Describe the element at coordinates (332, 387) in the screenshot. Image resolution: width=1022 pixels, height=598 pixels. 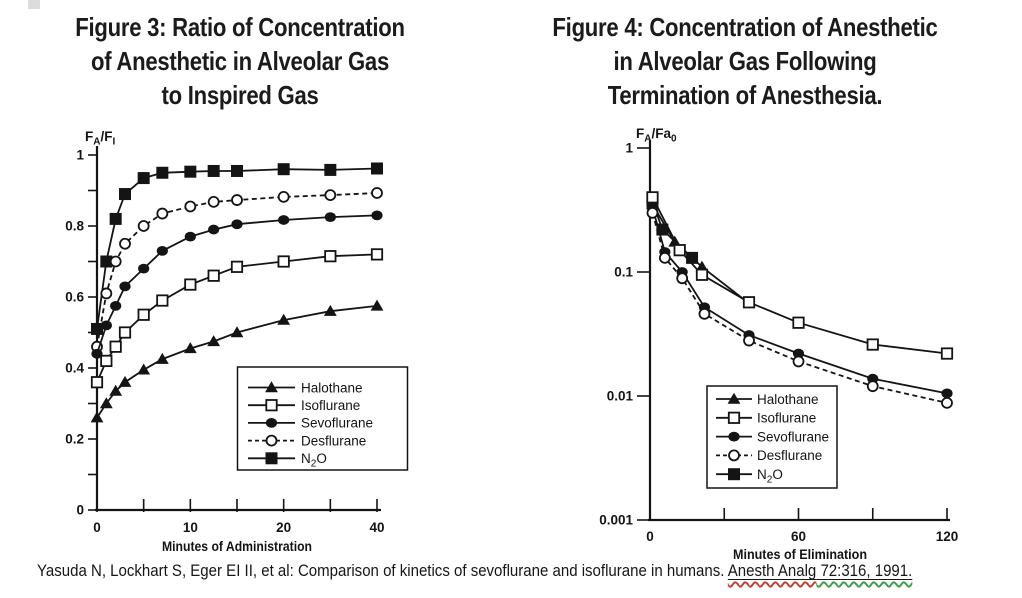
I see `fig3-legend-label-halothane: Halothane` at that location.